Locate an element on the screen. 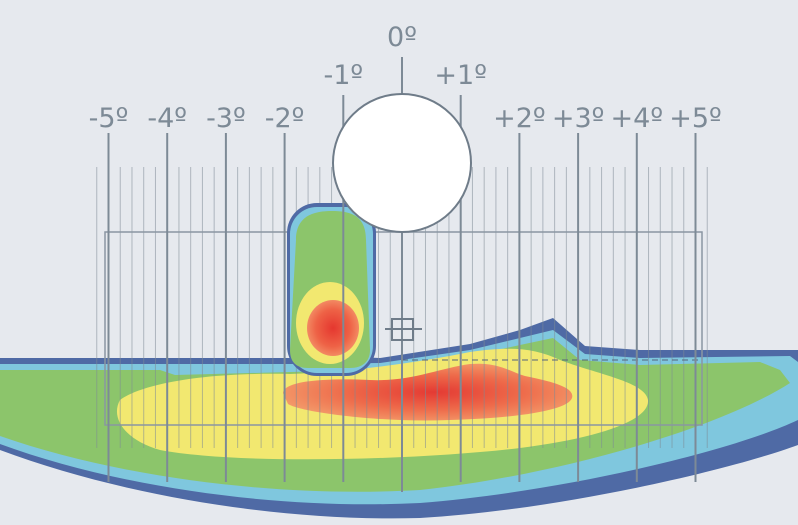 This screenshot has height=525, width=798. degree-label: -5º is located at coordinates (109, 118).